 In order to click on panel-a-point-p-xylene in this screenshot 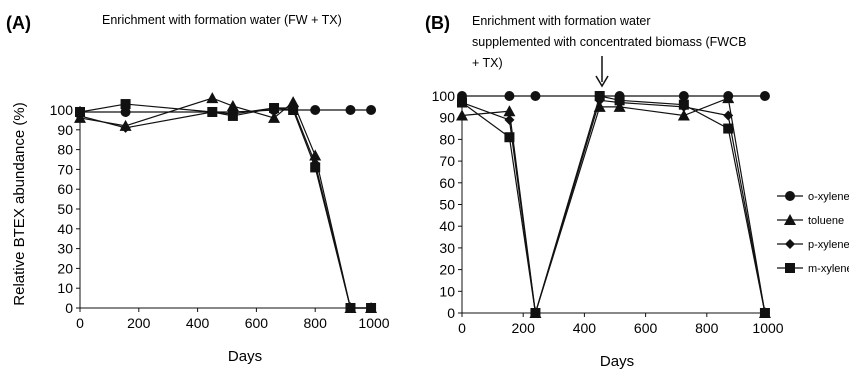, I will do `click(125, 127)`.